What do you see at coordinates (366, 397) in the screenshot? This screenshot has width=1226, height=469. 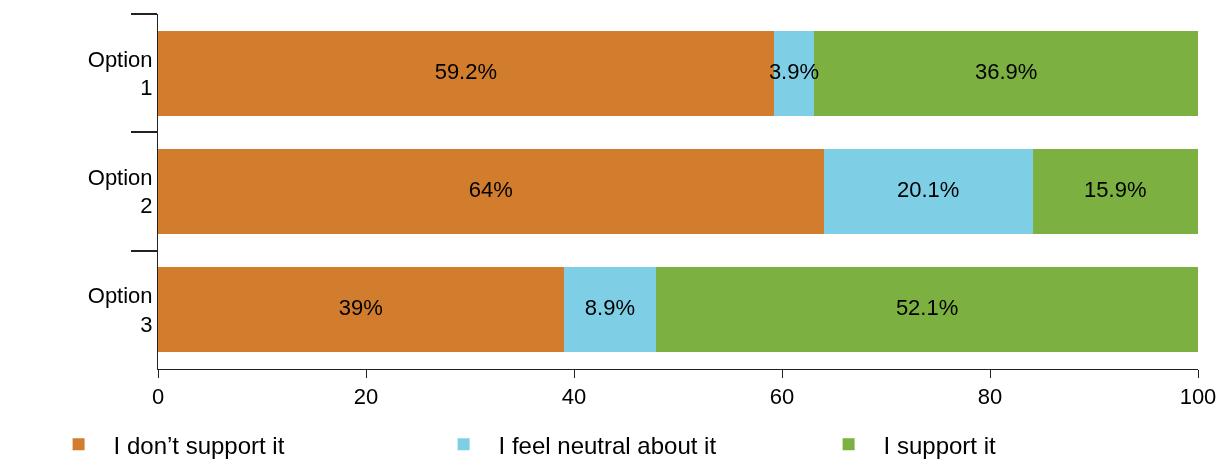 I see `x-tick-label: 20` at bounding box center [366, 397].